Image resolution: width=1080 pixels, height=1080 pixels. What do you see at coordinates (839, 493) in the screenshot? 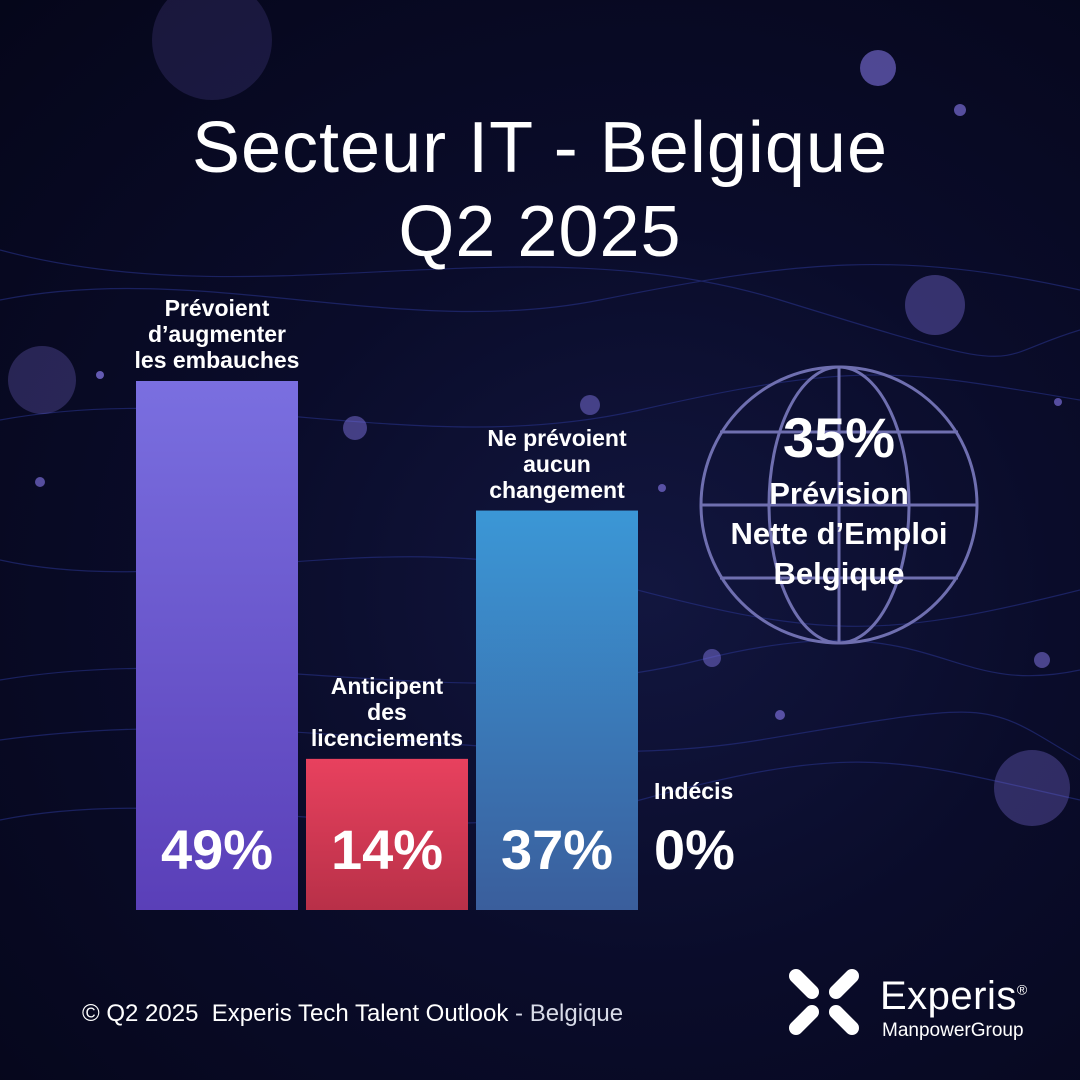
I see `globe-label-line1: Prévision` at bounding box center [839, 493].